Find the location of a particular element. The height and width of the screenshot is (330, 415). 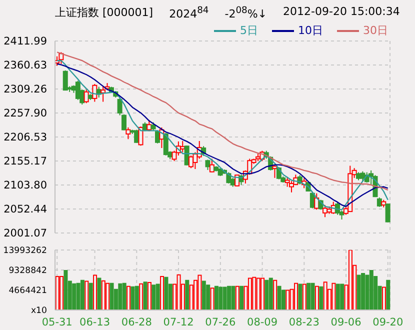

x-tick-label: 08-09 is located at coordinates (262, 322).